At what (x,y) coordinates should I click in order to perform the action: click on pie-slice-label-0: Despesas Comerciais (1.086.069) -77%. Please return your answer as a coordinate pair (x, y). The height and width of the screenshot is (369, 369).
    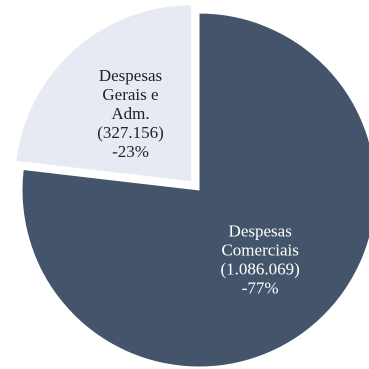
    Looking at the image, I should click on (260, 259).